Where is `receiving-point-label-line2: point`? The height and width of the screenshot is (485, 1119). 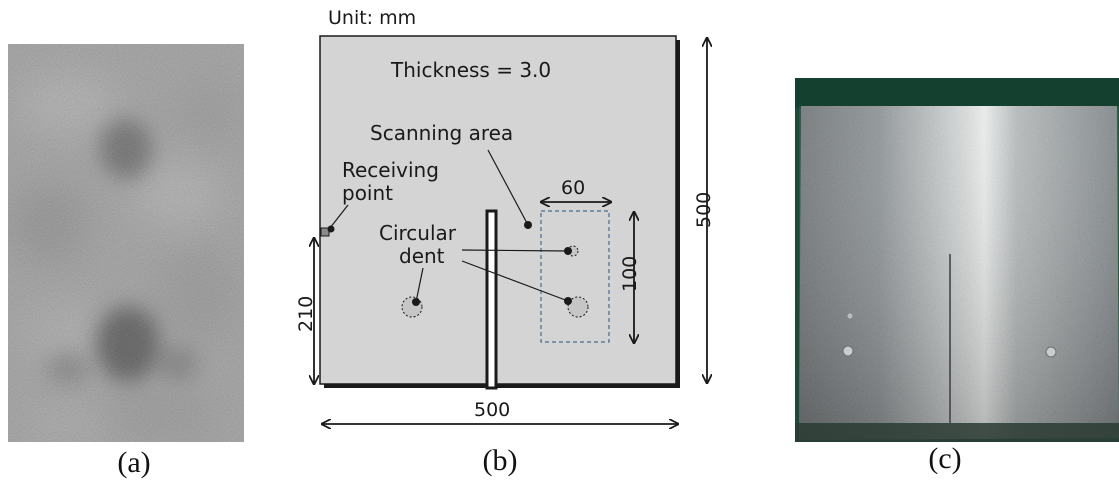 receiving-point-label-line2: point is located at coordinates (367, 193).